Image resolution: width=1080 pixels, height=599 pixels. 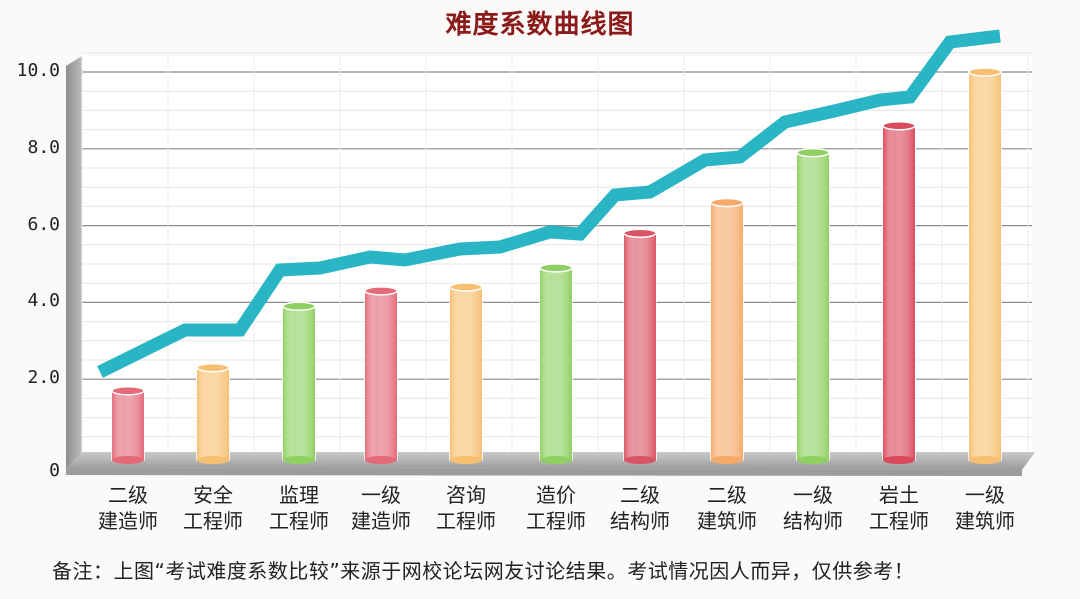 What do you see at coordinates (299, 508) in the screenshot?
I see `x-tick-label: 监理 工程师` at bounding box center [299, 508].